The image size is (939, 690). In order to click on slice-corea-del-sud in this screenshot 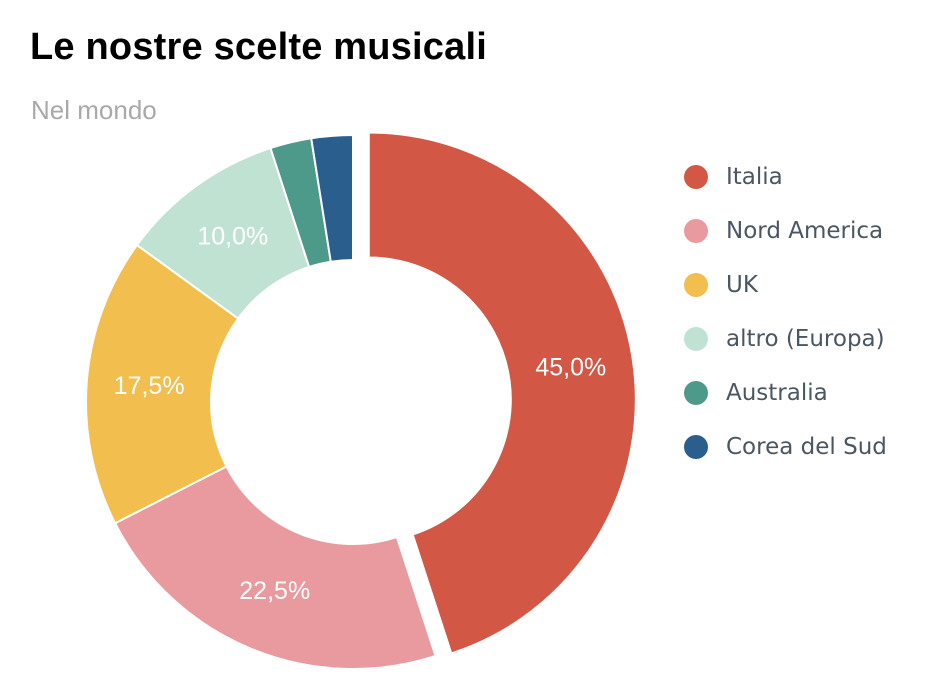, I will do `click(332, 198)`.